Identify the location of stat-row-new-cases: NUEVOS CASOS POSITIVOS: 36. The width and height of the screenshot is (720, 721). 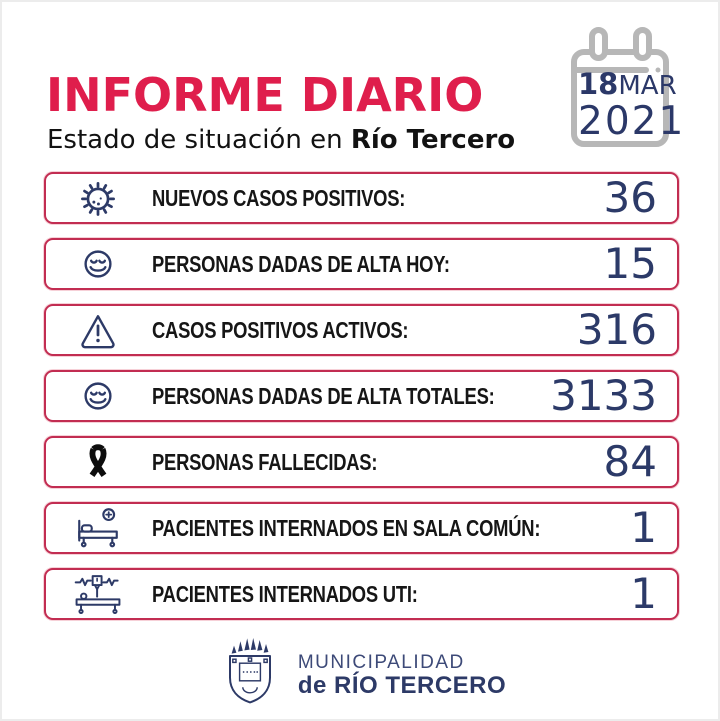
(361, 198).